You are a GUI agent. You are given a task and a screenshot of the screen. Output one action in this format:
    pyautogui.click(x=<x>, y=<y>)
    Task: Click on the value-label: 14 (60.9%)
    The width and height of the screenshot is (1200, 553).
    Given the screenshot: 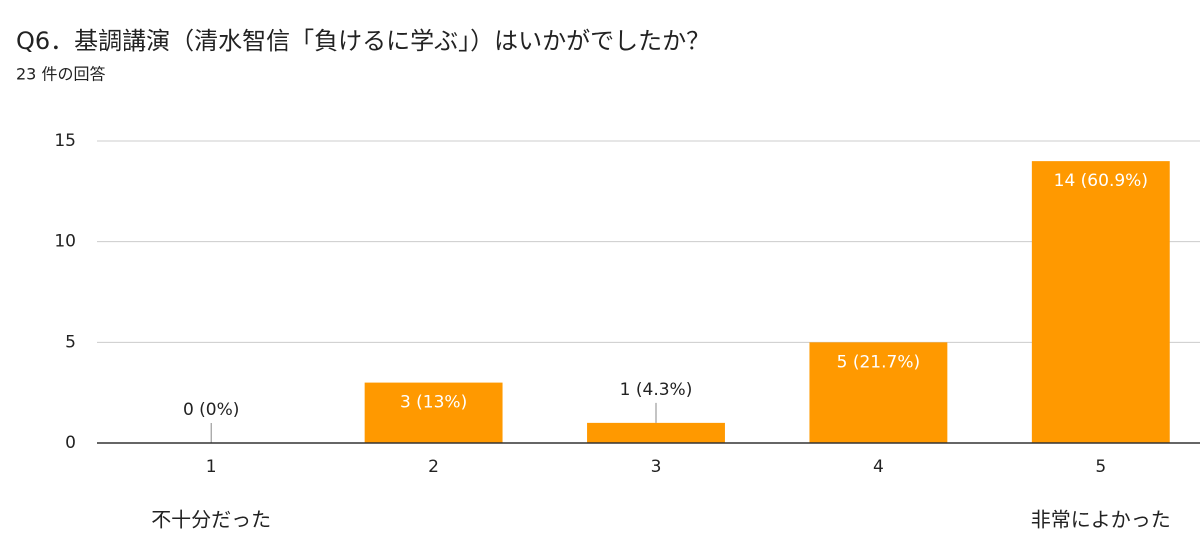 What is the action you would take?
    pyautogui.click(x=1101, y=181)
    